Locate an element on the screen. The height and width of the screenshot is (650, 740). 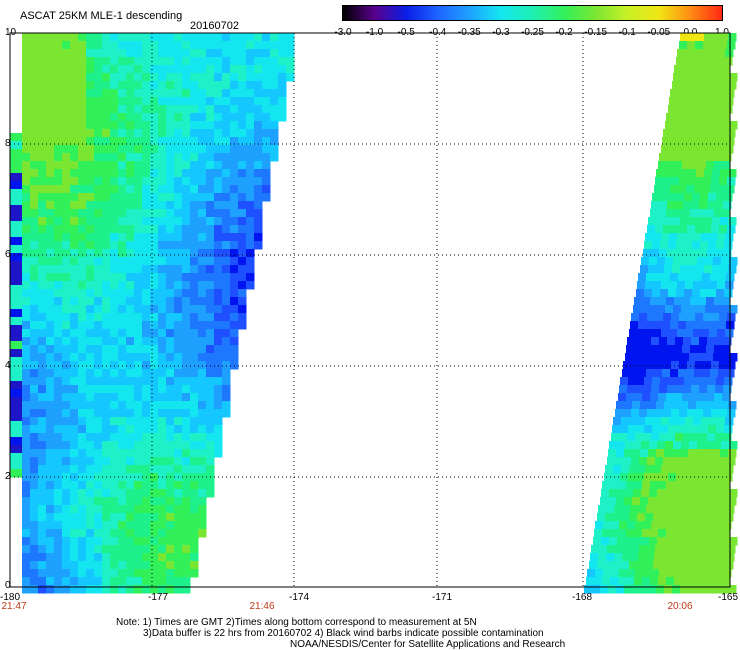
time-label-left: 21:47 is located at coordinates (14, 606).